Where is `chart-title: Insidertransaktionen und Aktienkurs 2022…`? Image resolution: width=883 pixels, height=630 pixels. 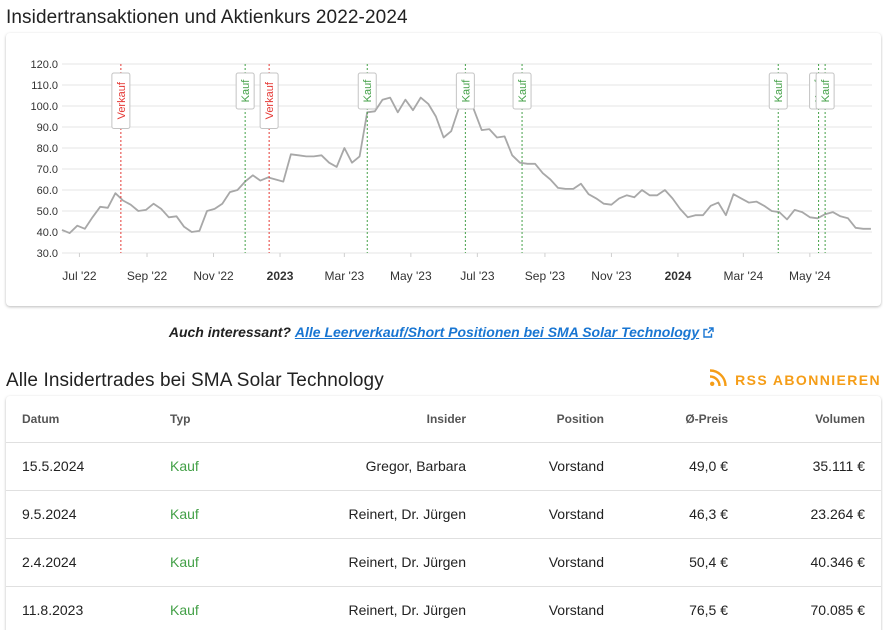
chart-title: Insidertransaktionen und Aktienkurs 2022… is located at coordinates (207, 17).